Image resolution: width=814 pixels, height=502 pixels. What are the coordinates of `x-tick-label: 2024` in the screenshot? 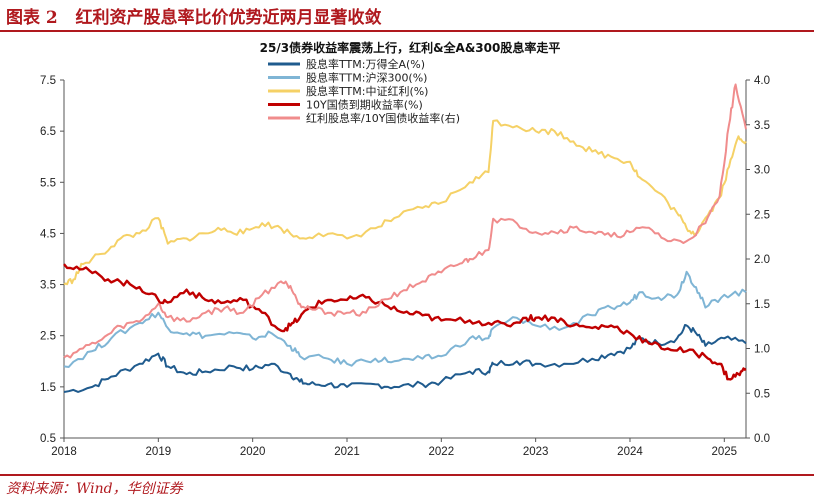 It's located at (630, 452).